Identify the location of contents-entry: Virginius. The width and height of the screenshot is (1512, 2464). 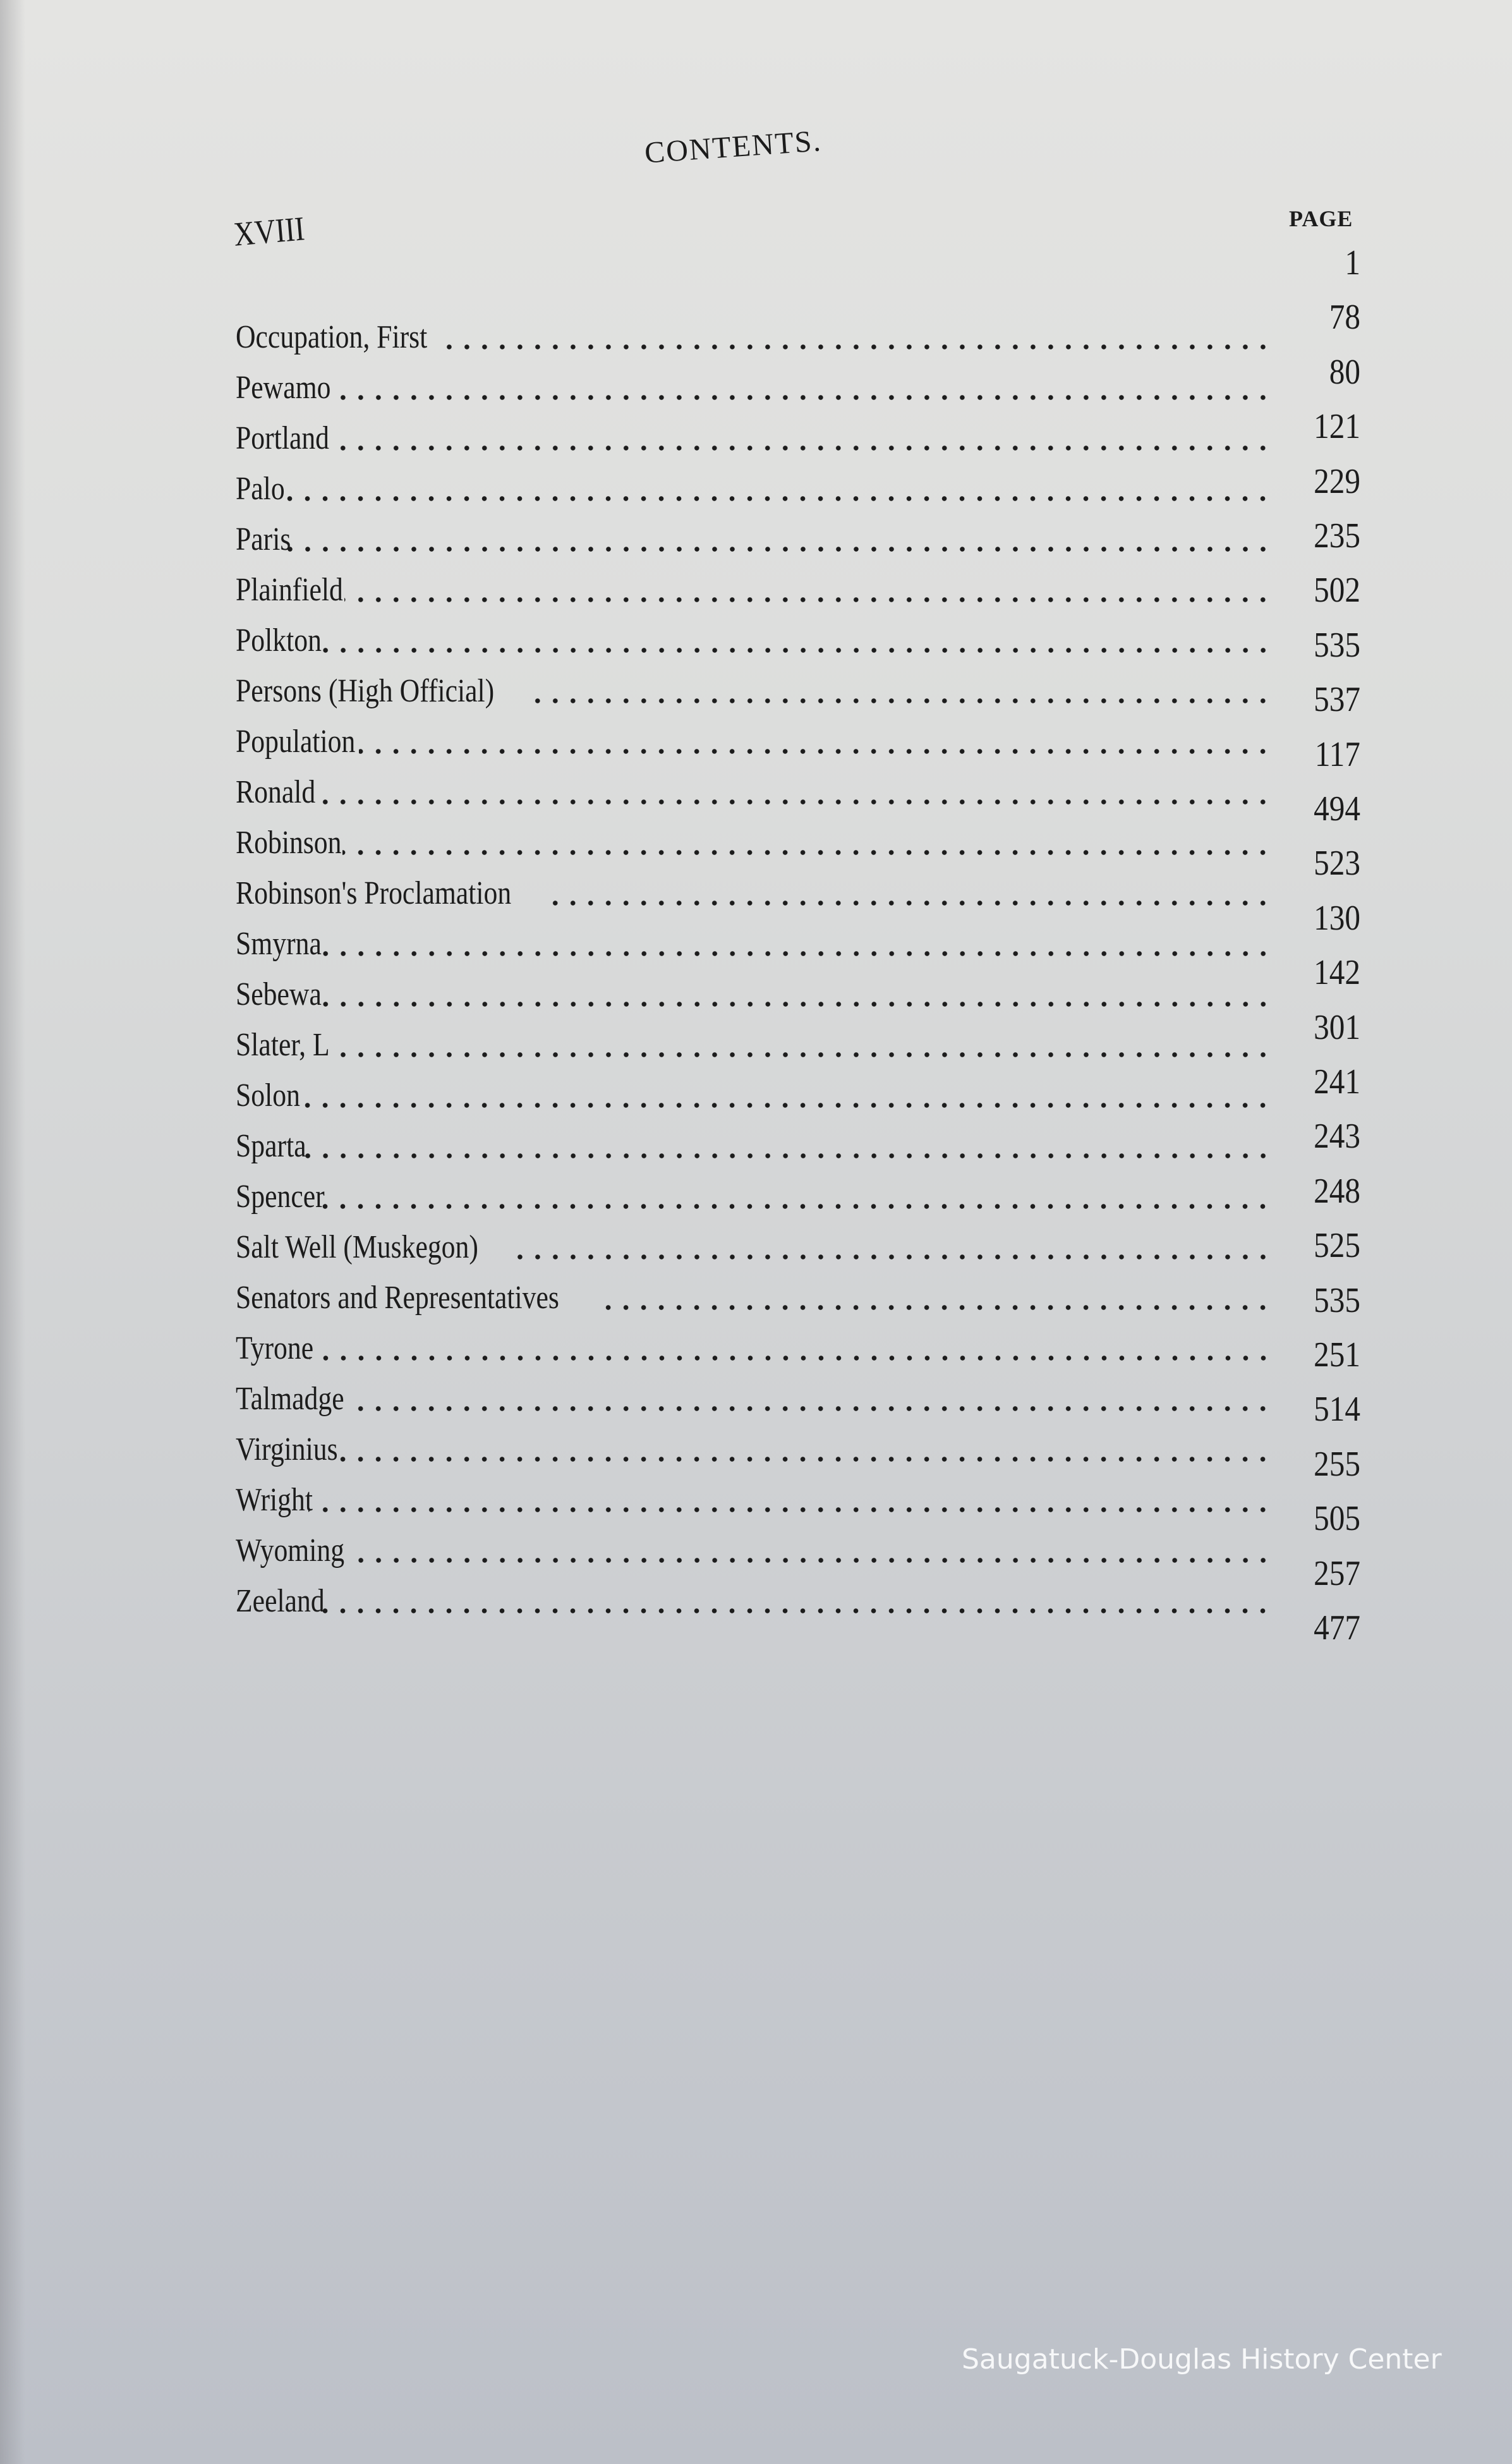
(754, 1447).